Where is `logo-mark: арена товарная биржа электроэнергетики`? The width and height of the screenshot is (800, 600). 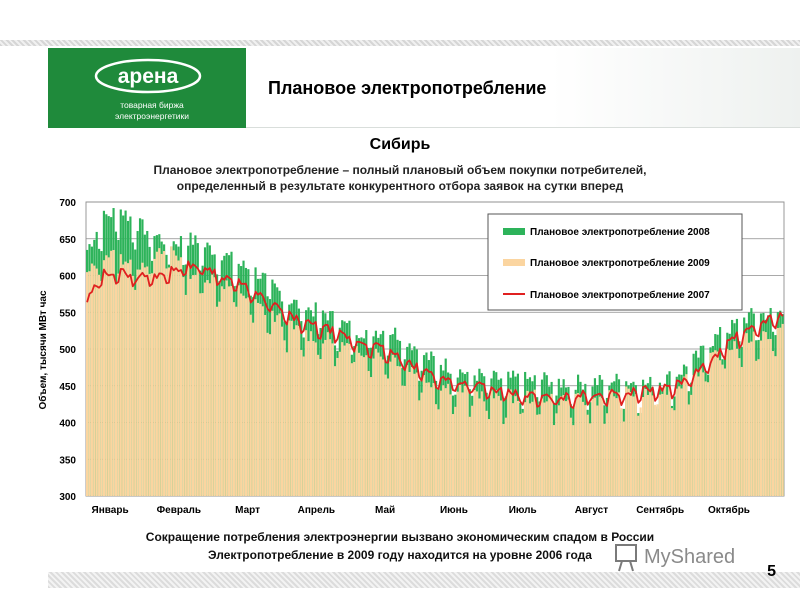 logo-mark: арена товарная биржа электроэнергетики is located at coordinates (148, 89).